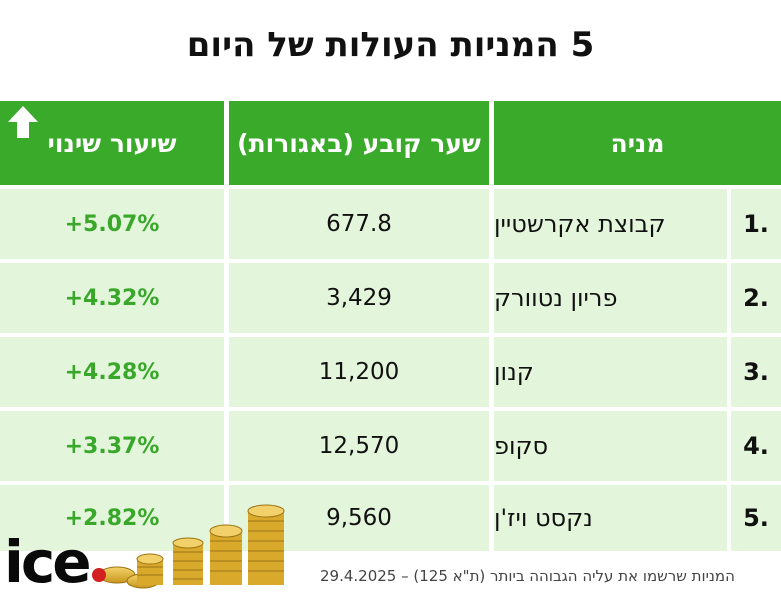  What do you see at coordinates (610, 298) in the screenshot?
I see `table-row-2-name: פריון נטוורק` at bounding box center [610, 298].